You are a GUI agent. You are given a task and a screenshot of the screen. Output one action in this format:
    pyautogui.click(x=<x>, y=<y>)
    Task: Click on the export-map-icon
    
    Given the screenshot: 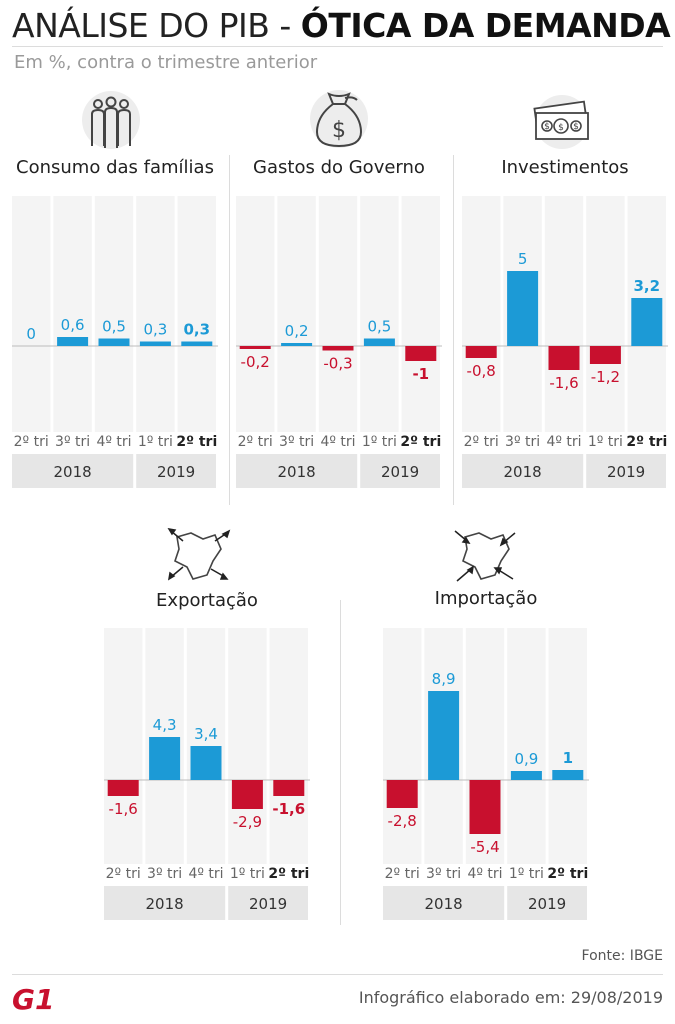 What is the action you would take?
    pyautogui.click(x=199, y=554)
    